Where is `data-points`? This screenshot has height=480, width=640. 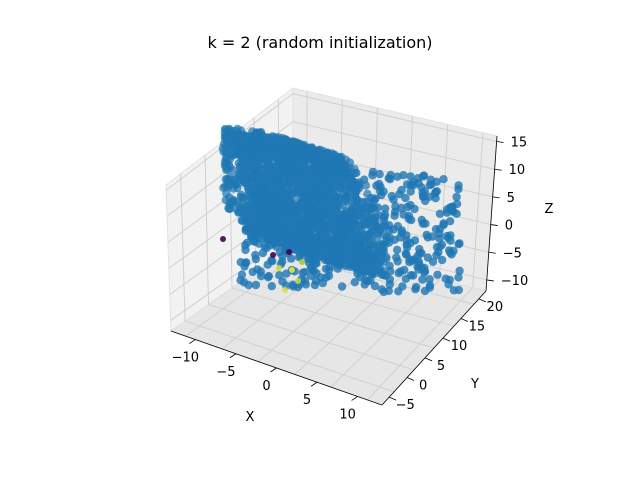
data-points is located at coordinates (341, 210).